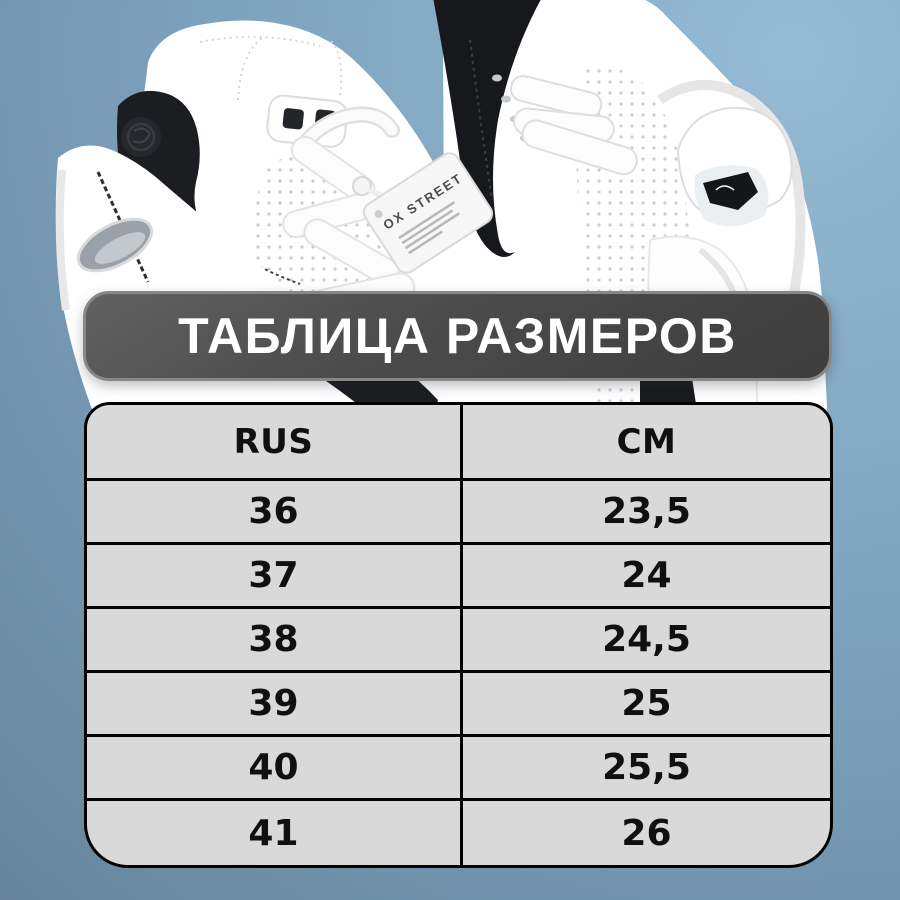 The width and height of the screenshot is (900, 900). What do you see at coordinates (362, 186) in the screenshot?
I see `zip-tie-bead` at bounding box center [362, 186].